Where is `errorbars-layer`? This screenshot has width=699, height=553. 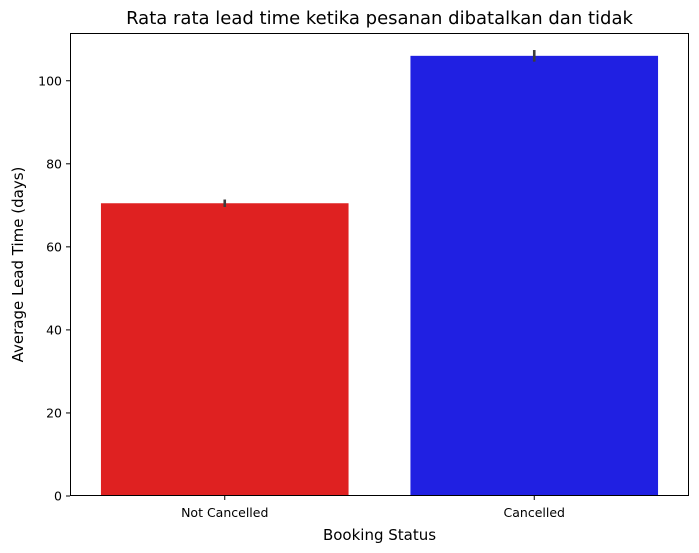
errorbars-layer is located at coordinates (379, 128).